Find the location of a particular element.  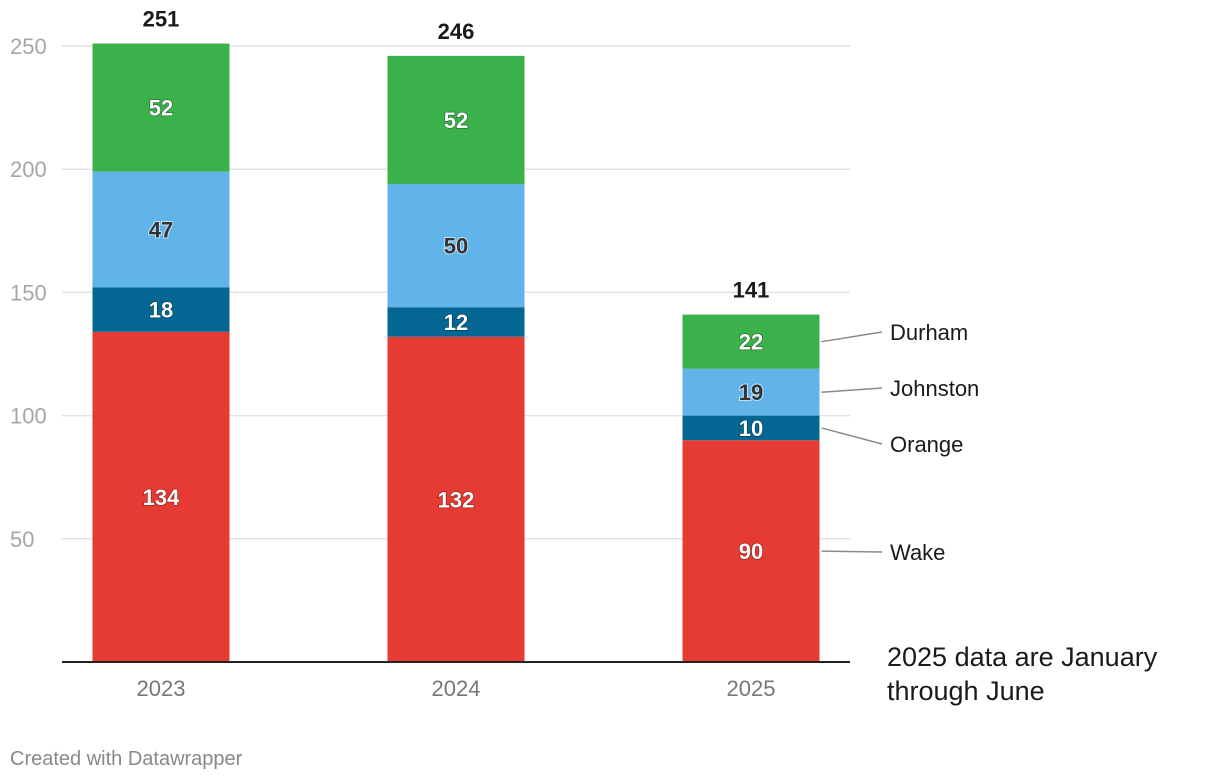

data-label-2023-wake: 134 is located at coordinates (161, 497).